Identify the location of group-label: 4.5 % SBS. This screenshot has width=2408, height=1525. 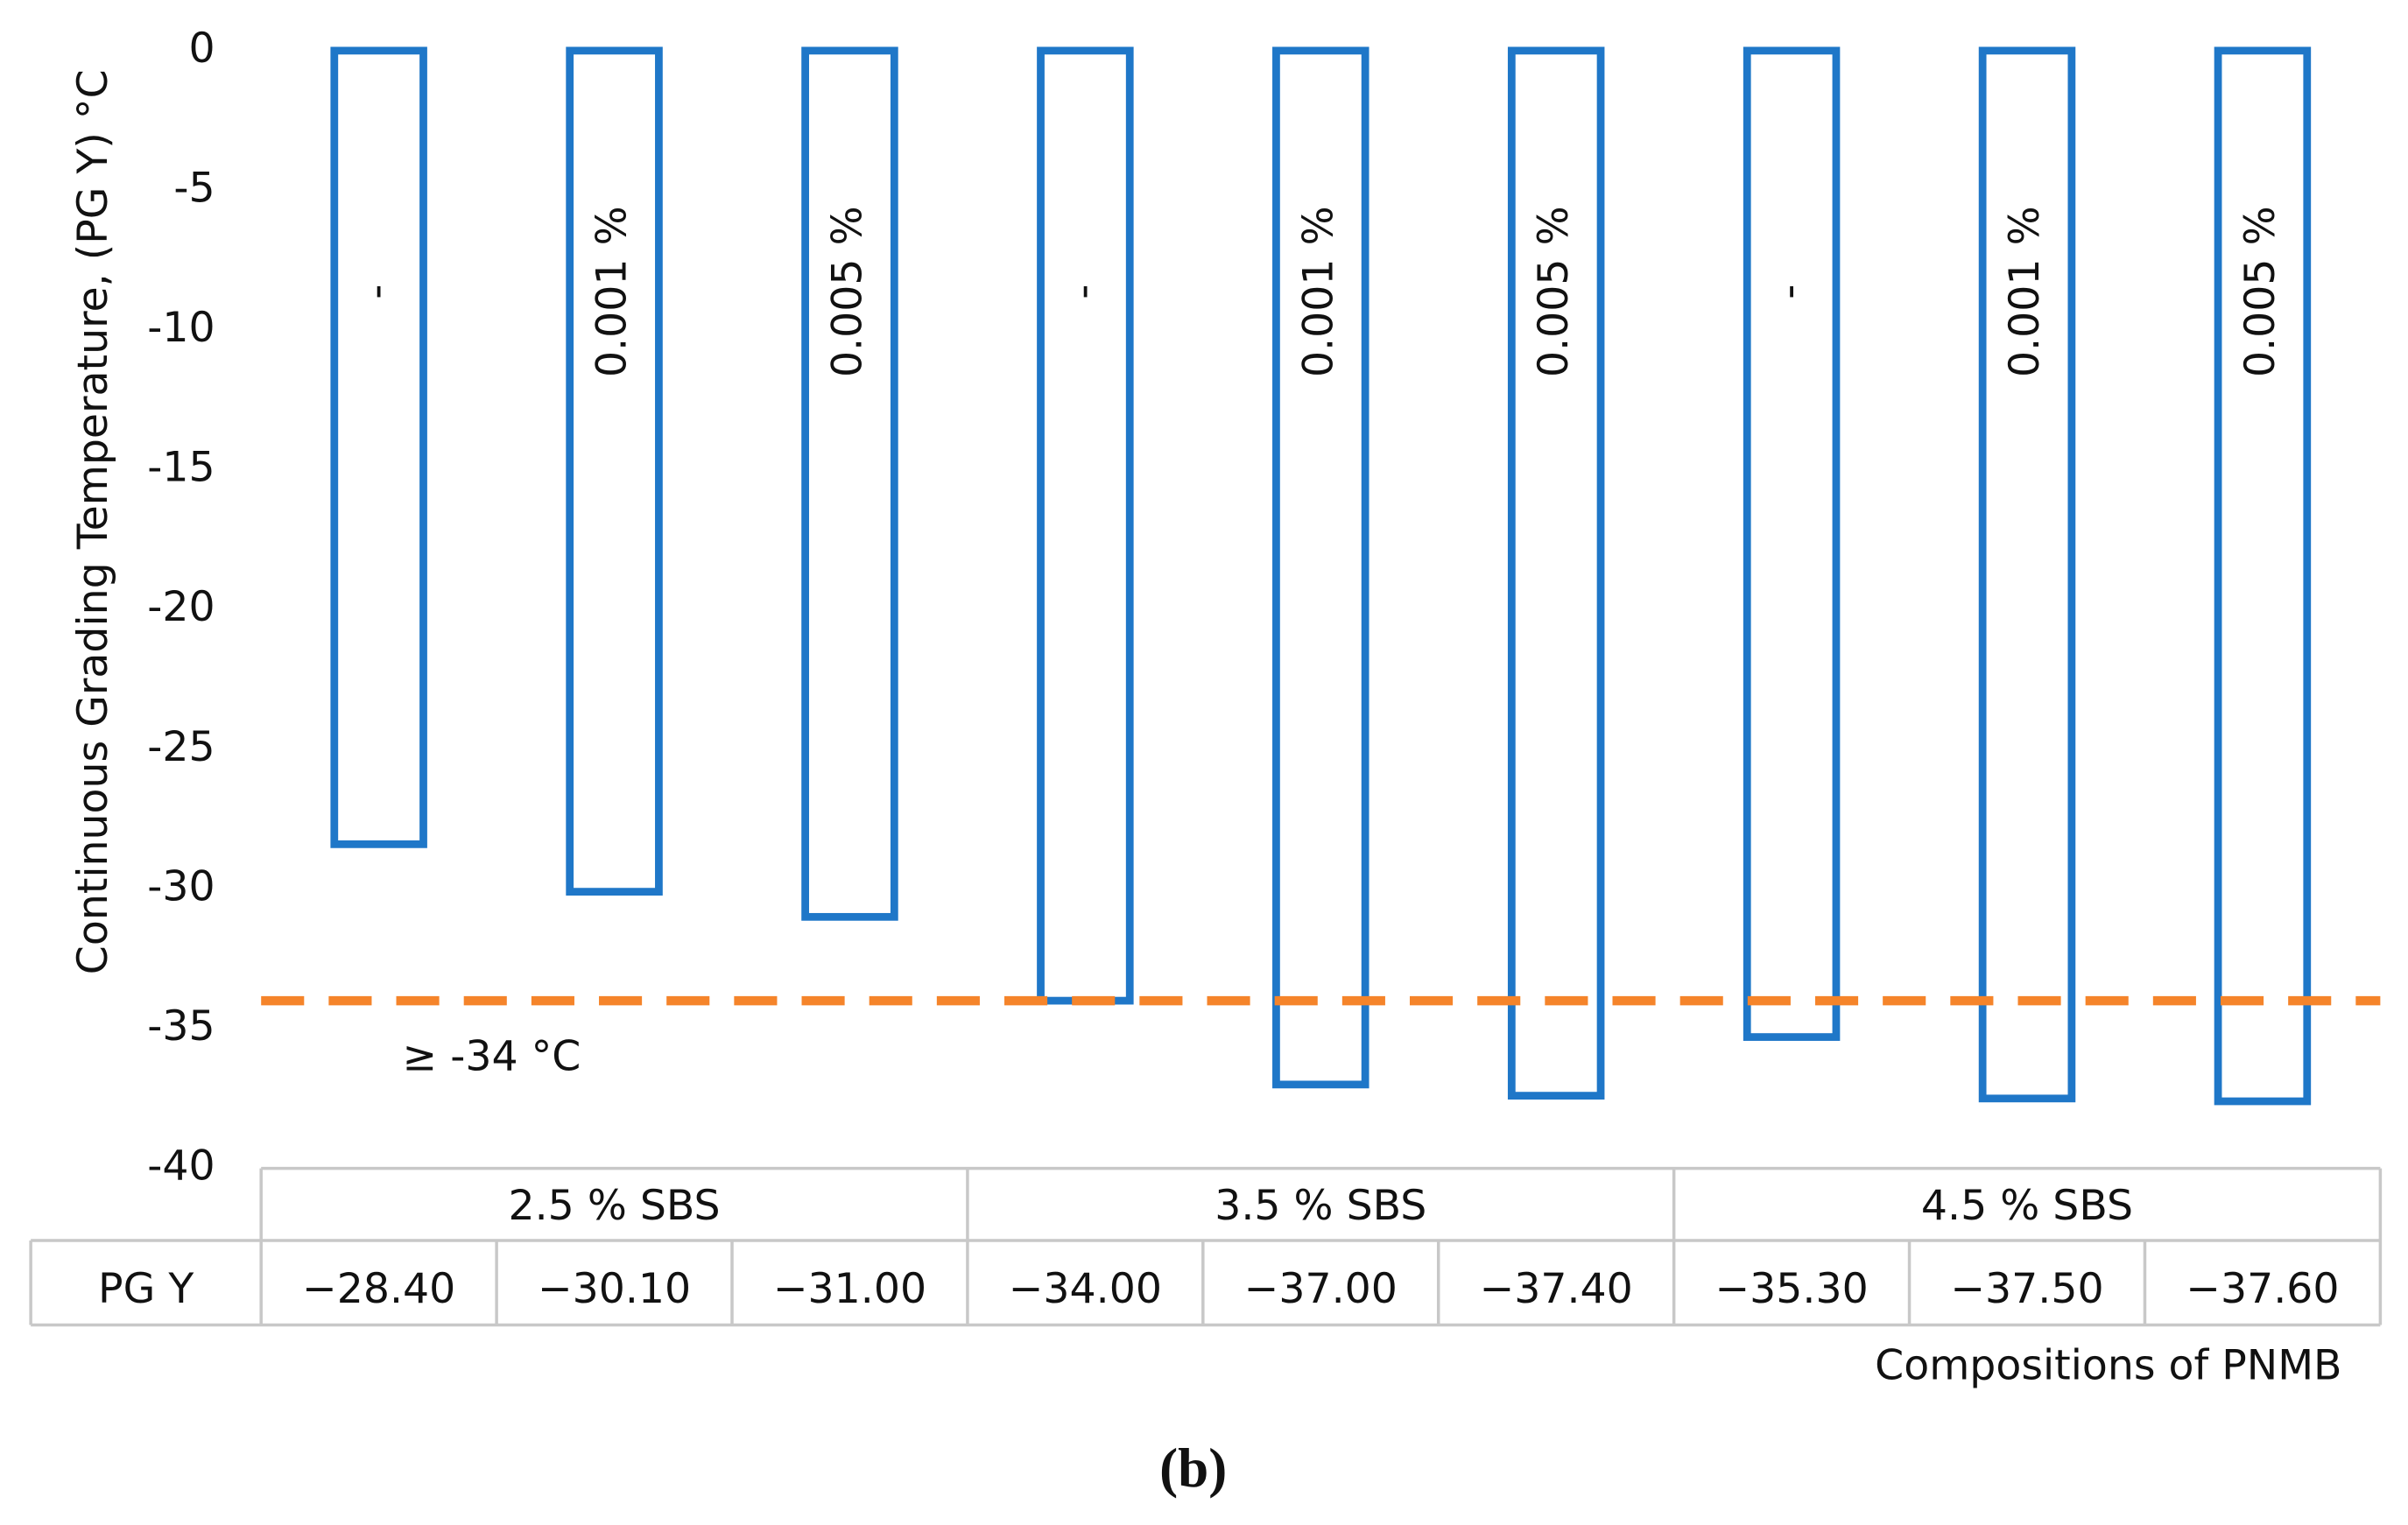
(2027, 1206).